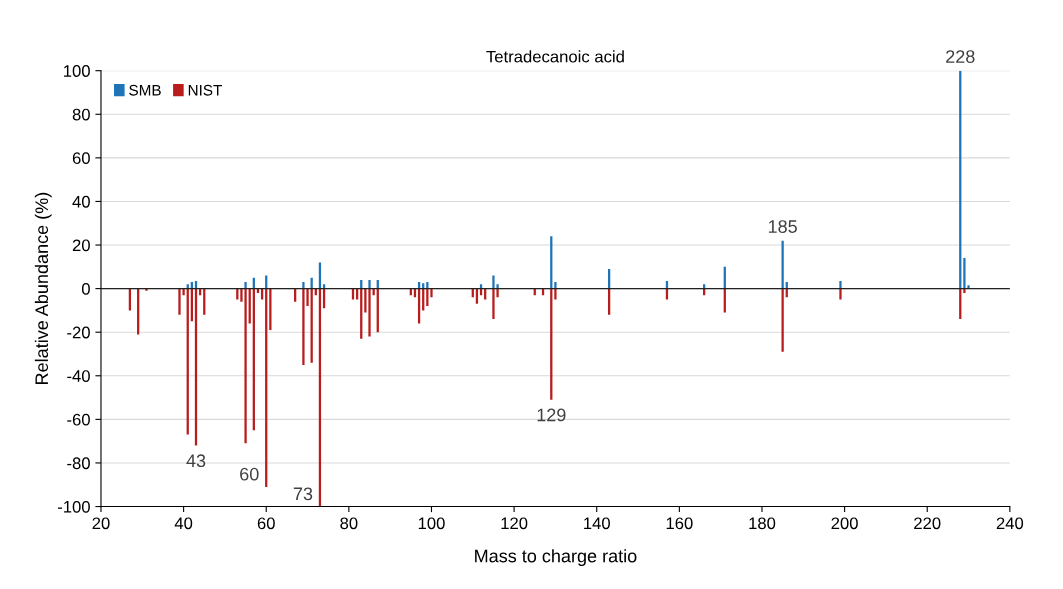 Image resolution: width=1063 pixels, height=589 pixels. What do you see at coordinates (555, 56) in the screenshot?
I see `chart-title: Tetradecanoic acid` at bounding box center [555, 56].